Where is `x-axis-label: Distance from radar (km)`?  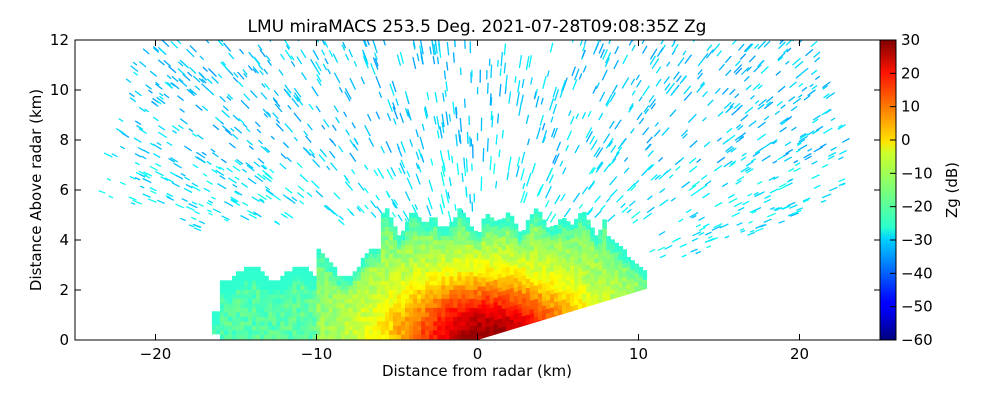
x-axis-label: Distance from radar (km) is located at coordinates (477, 371).